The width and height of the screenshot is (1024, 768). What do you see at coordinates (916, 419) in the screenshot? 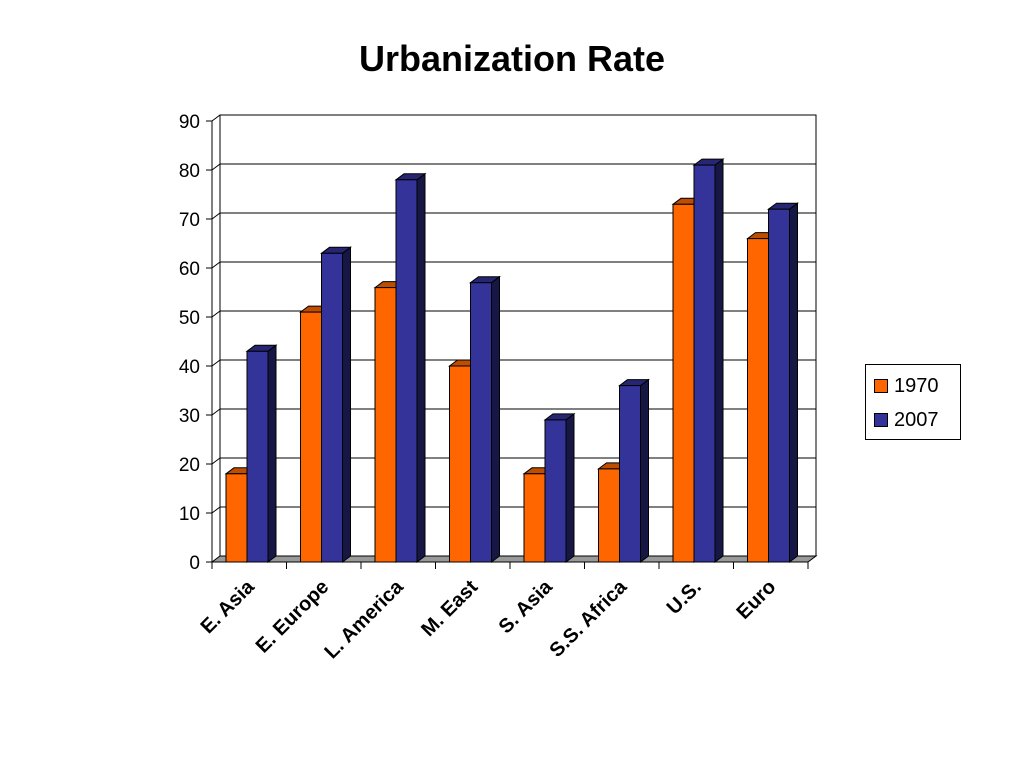
I see `legend-label-2007: 2007` at bounding box center [916, 419].